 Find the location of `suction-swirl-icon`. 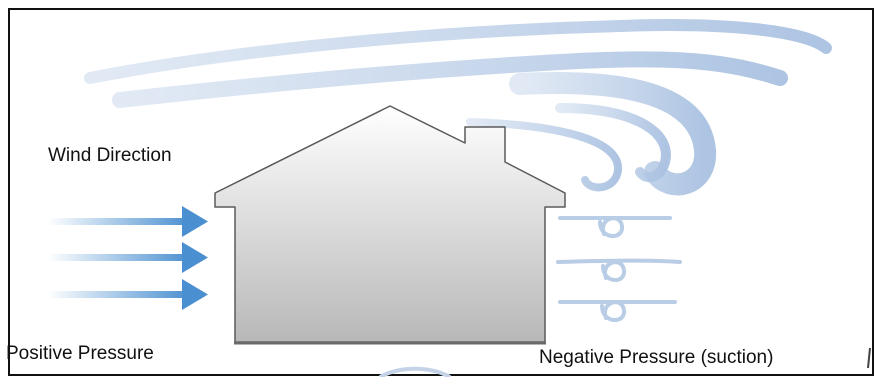

suction-swirl-icon is located at coordinates (619, 268).